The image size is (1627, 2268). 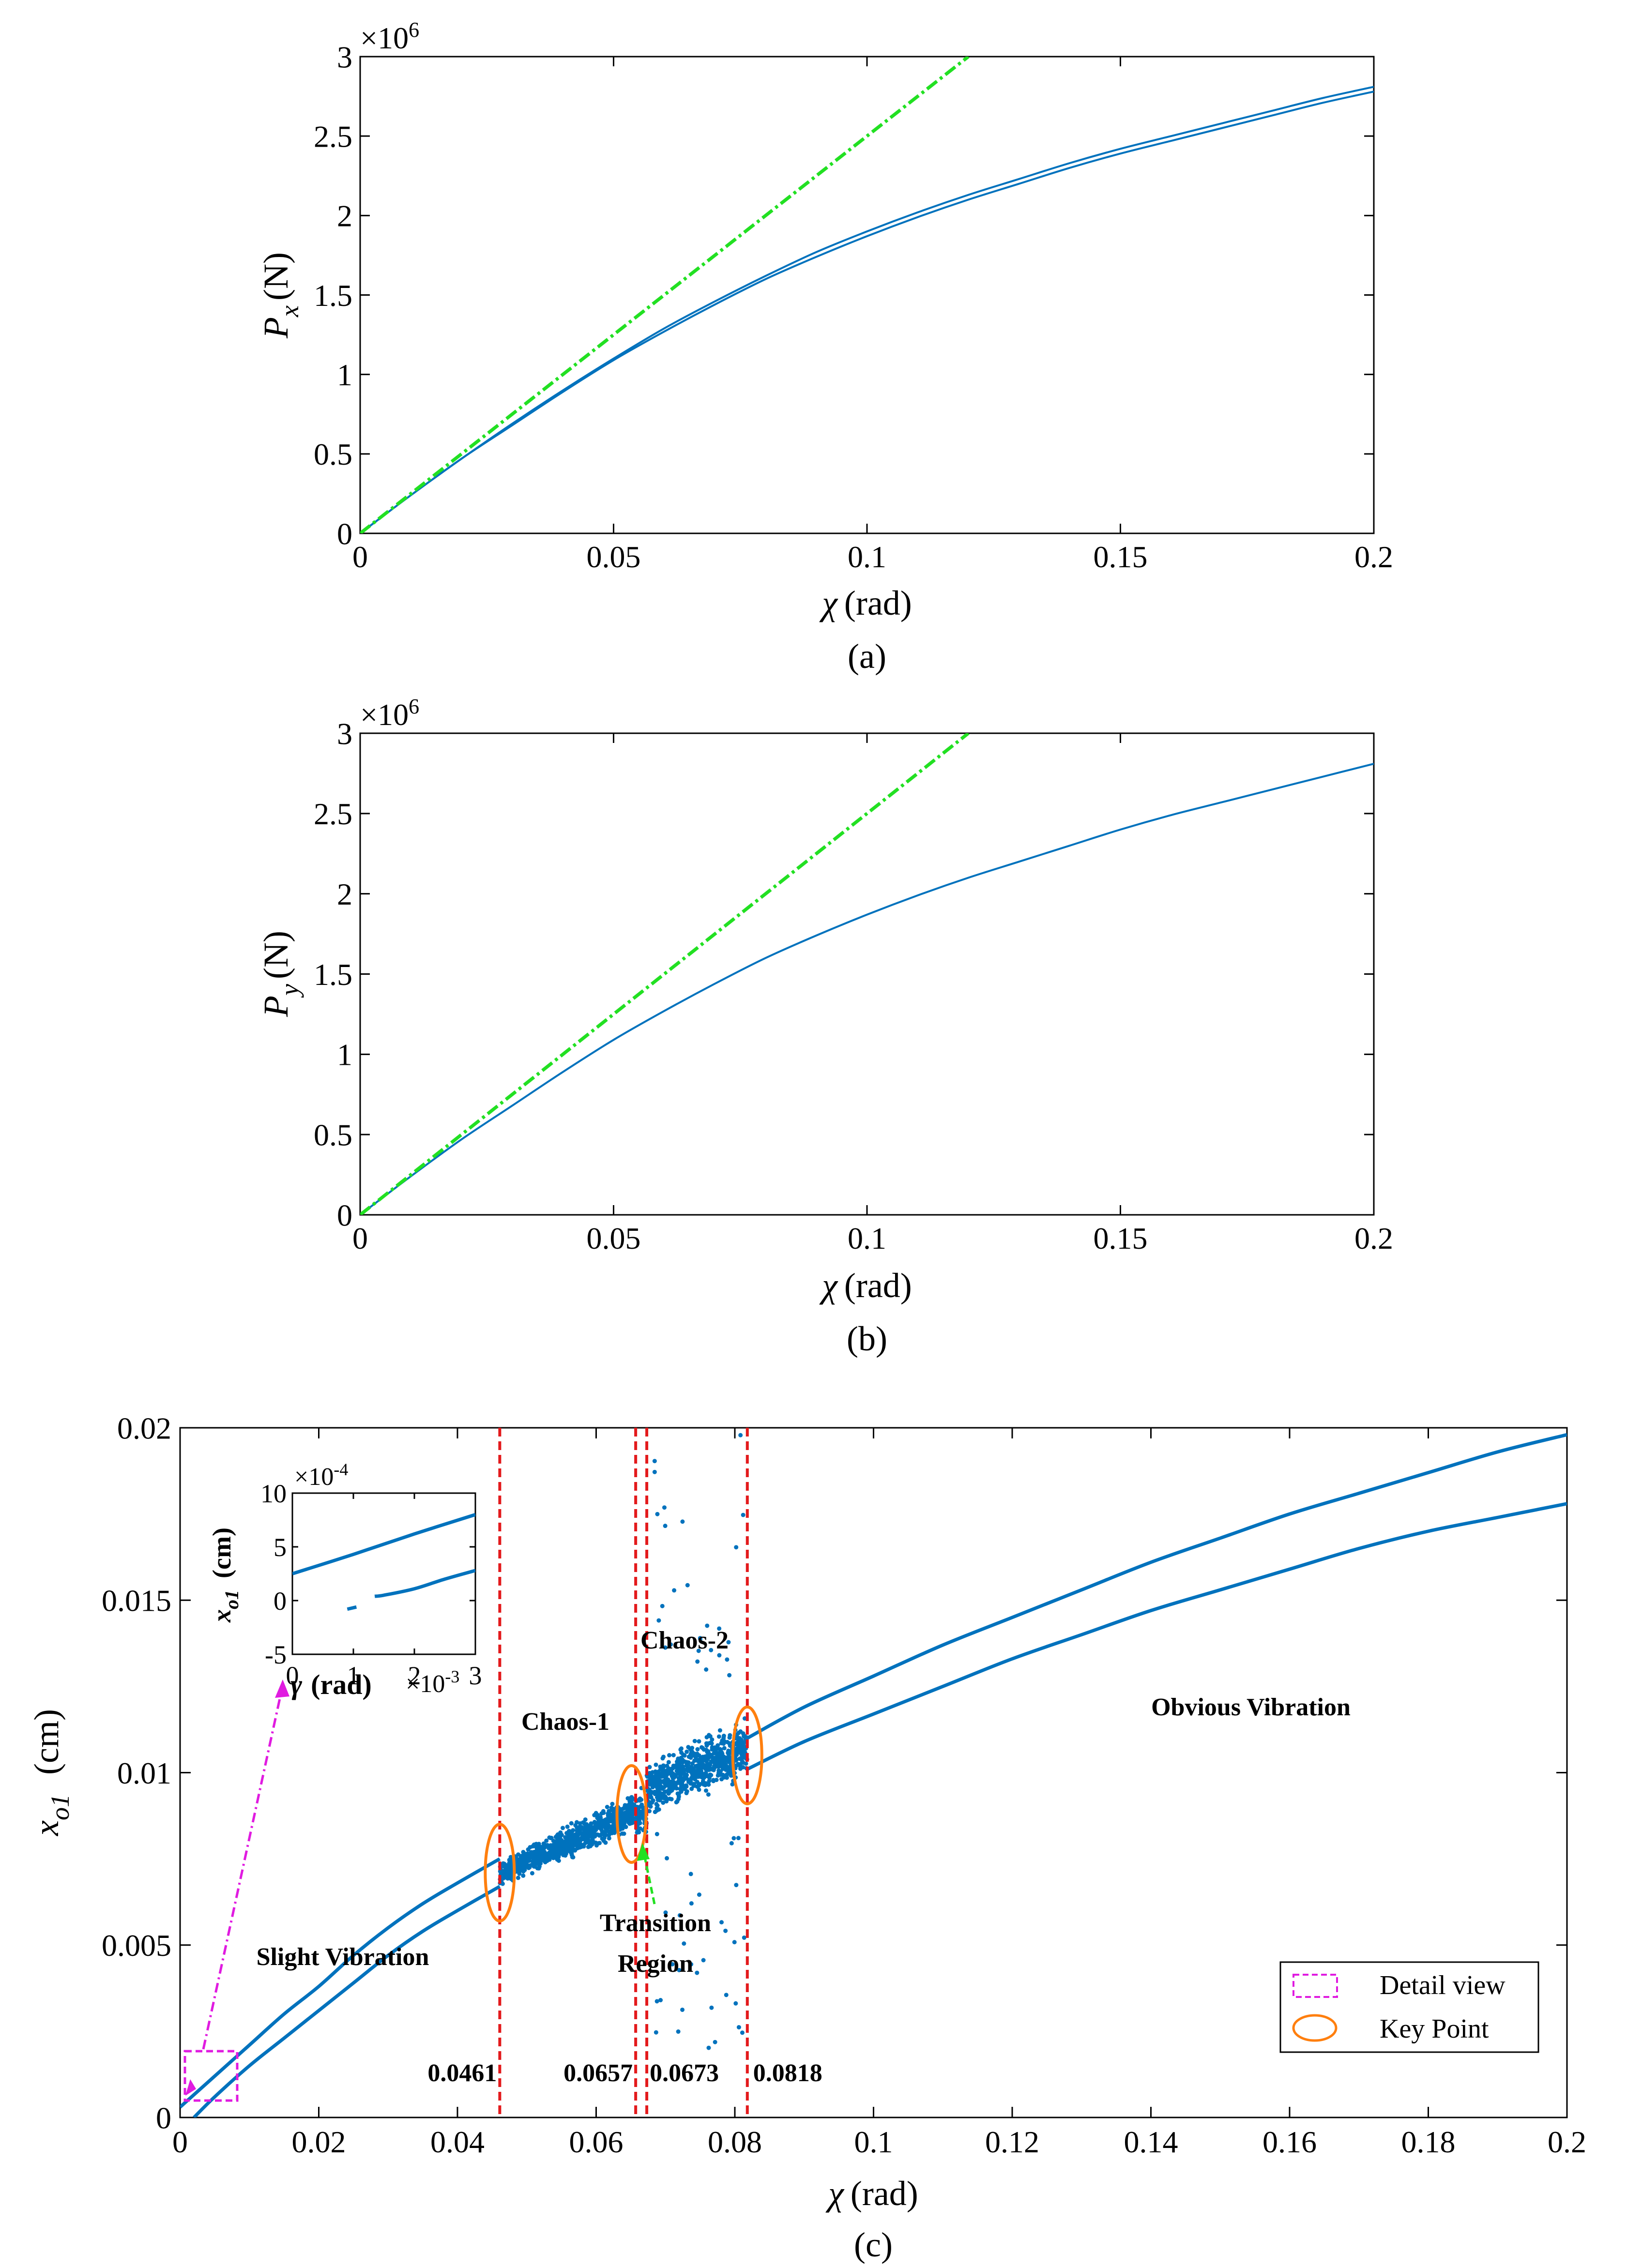 What do you see at coordinates (1121, 557) in the screenshot?
I see `x-tick-label: 0.15` at bounding box center [1121, 557].